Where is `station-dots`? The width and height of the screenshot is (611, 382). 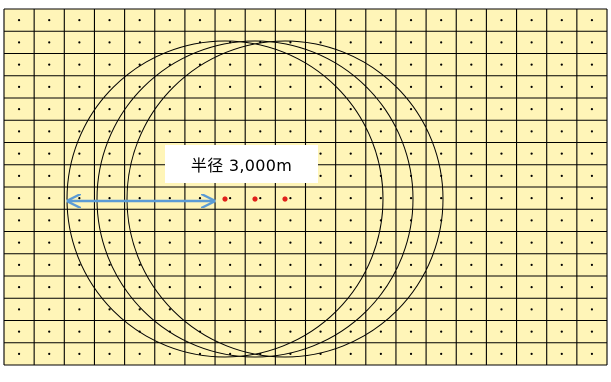
station-dots is located at coordinates (255, 199).